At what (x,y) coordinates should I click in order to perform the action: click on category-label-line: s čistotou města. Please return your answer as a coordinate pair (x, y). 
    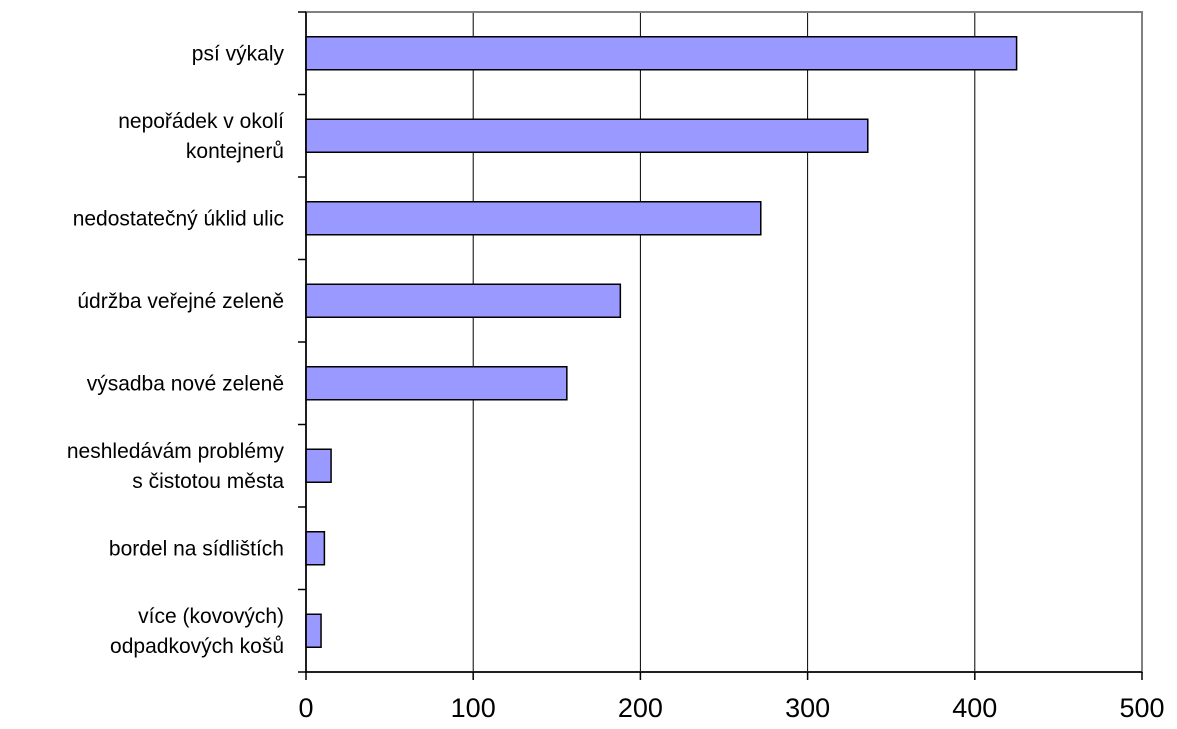
    Looking at the image, I should click on (208, 481).